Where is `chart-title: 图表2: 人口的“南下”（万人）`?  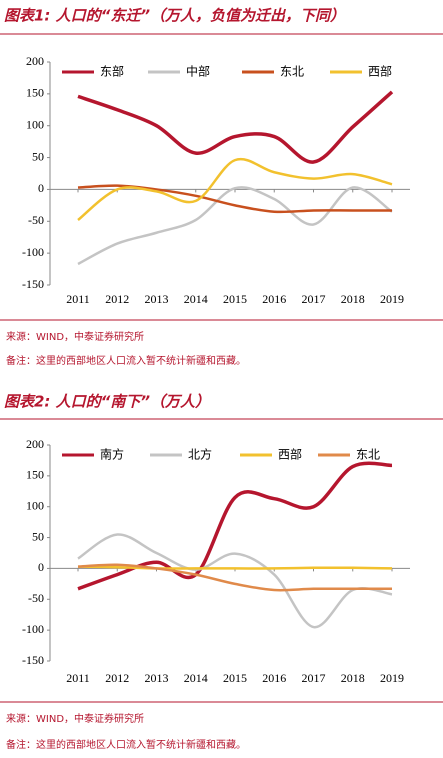 chart-title: 图表2: 人口的“南下”（万人） is located at coordinates (107, 402).